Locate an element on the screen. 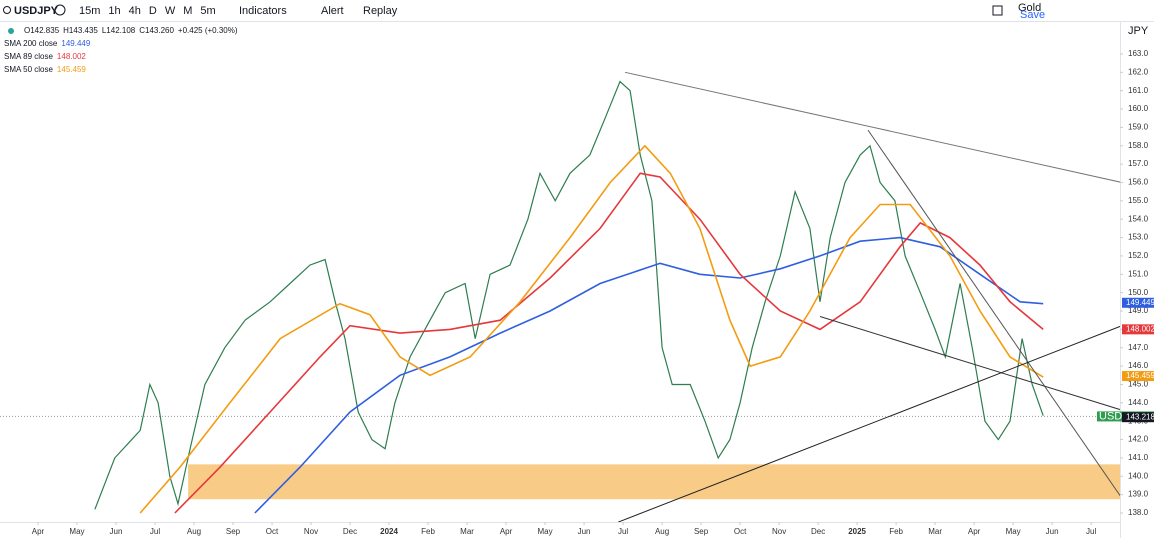  replay-button: Replay is located at coordinates (380, 11).